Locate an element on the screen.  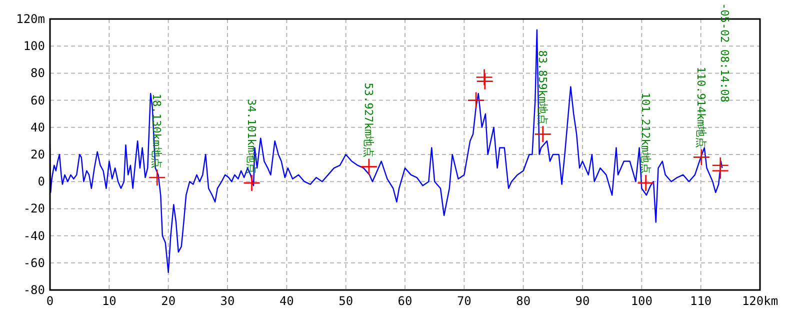
y-tick-label: -80 is located at coordinates (34, 290).